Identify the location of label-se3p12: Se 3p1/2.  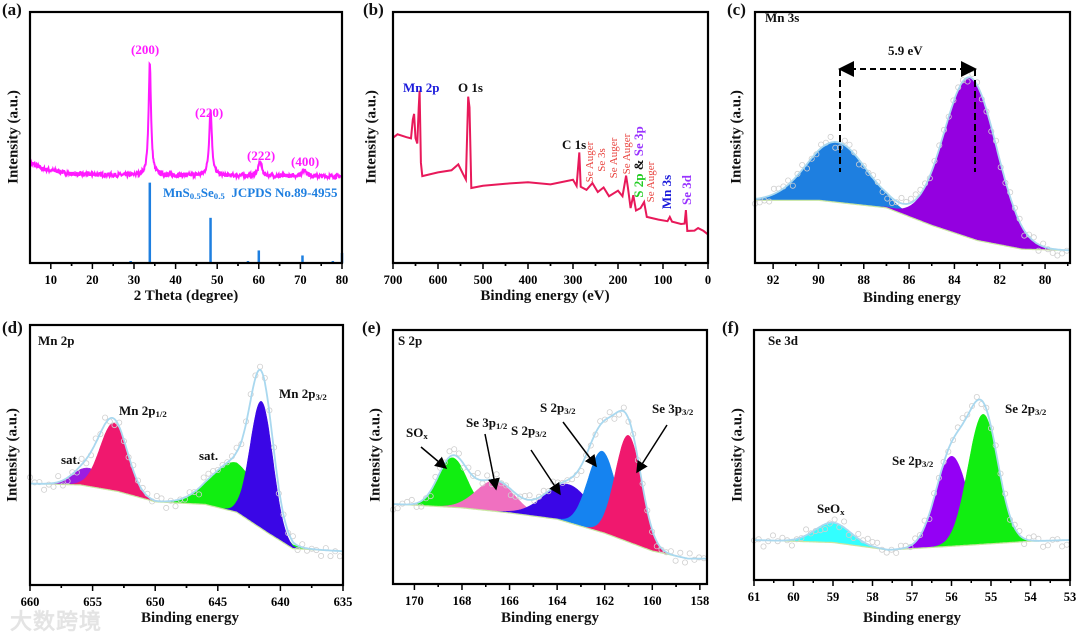
(486, 423).